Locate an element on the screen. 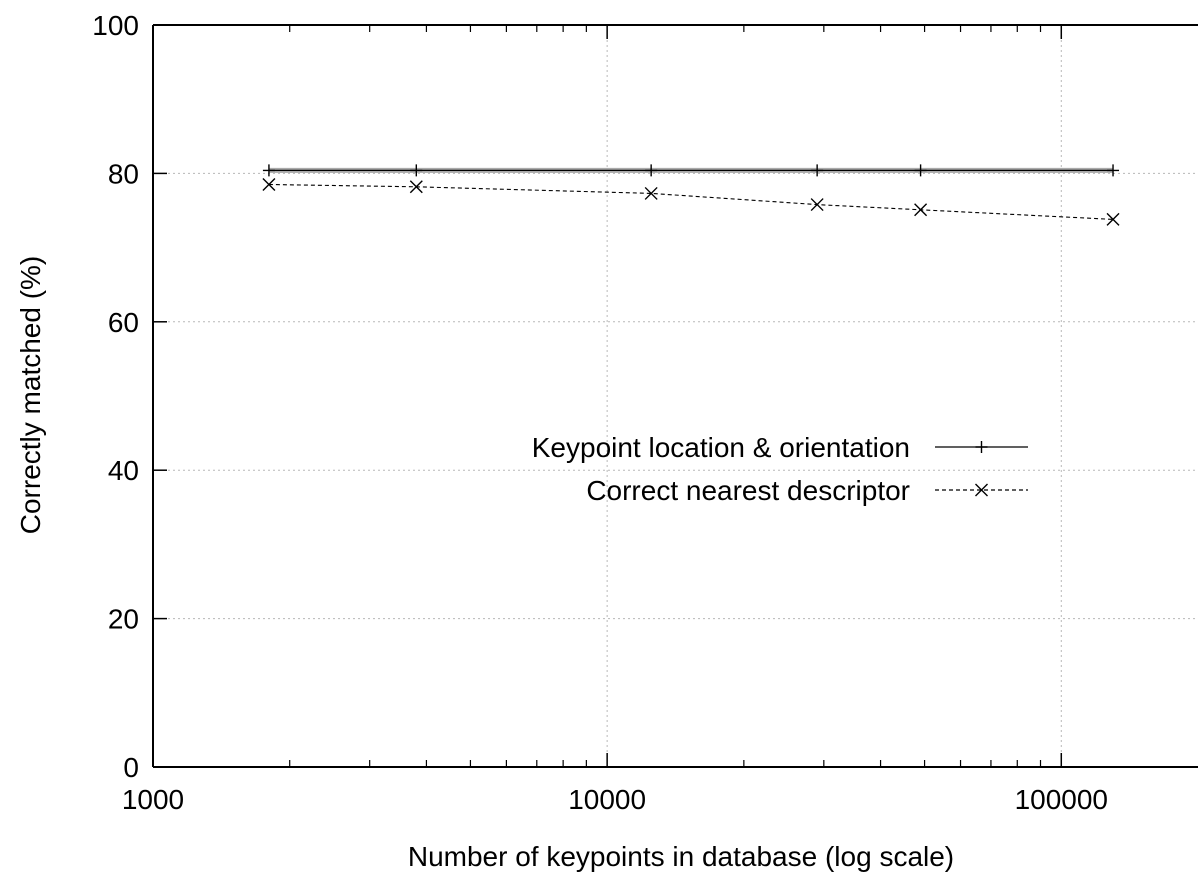 This screenshot has height=877, width=1198. series-line is located at coordinates (691, 201).